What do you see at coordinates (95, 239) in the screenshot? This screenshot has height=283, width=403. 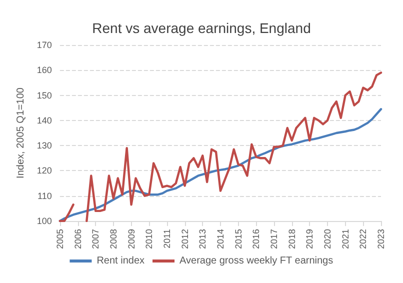 I see `x-tick-label: 2007` at bounding box center [95, 239].